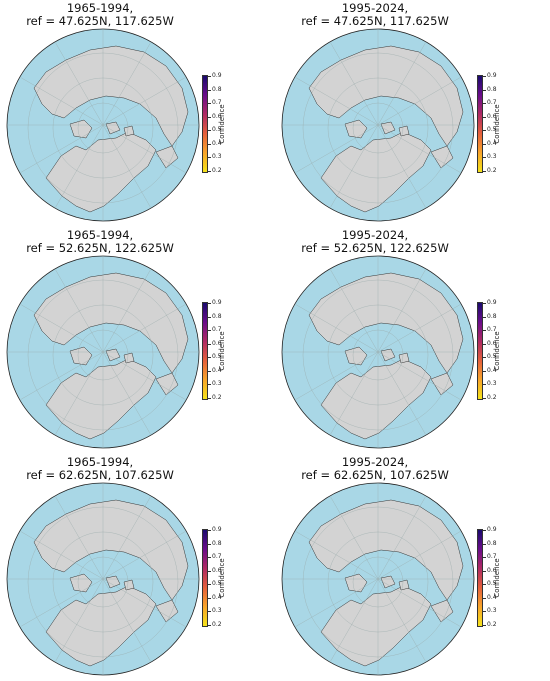  Describe the element at coordinates (100, 468) in the screenshot. I see `panel-title: 1965-1994, ref = 62.625N, 107.625W` at that location.